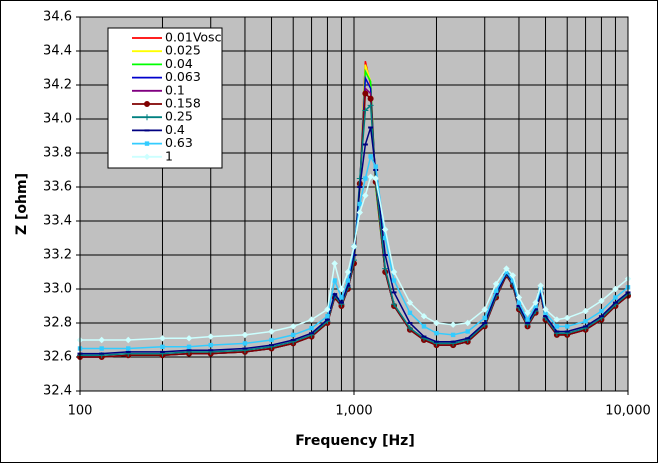 This screenshot has width=658, height=463. What do you see at coordinates (183, 76) in the screenshot?
I see `legend-label: 0.063` at bounding box center [183, 76].